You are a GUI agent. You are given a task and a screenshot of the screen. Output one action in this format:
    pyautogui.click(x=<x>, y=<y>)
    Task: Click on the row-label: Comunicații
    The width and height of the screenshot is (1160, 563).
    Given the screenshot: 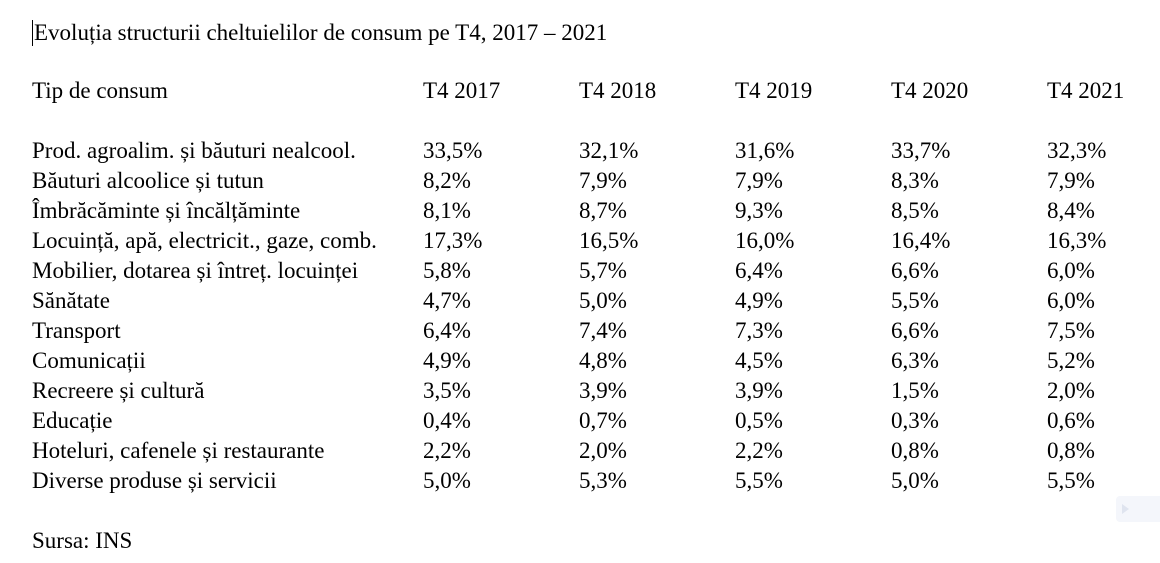 What is the action you would take?
    pyautogui.click(x=89, y=360)
    